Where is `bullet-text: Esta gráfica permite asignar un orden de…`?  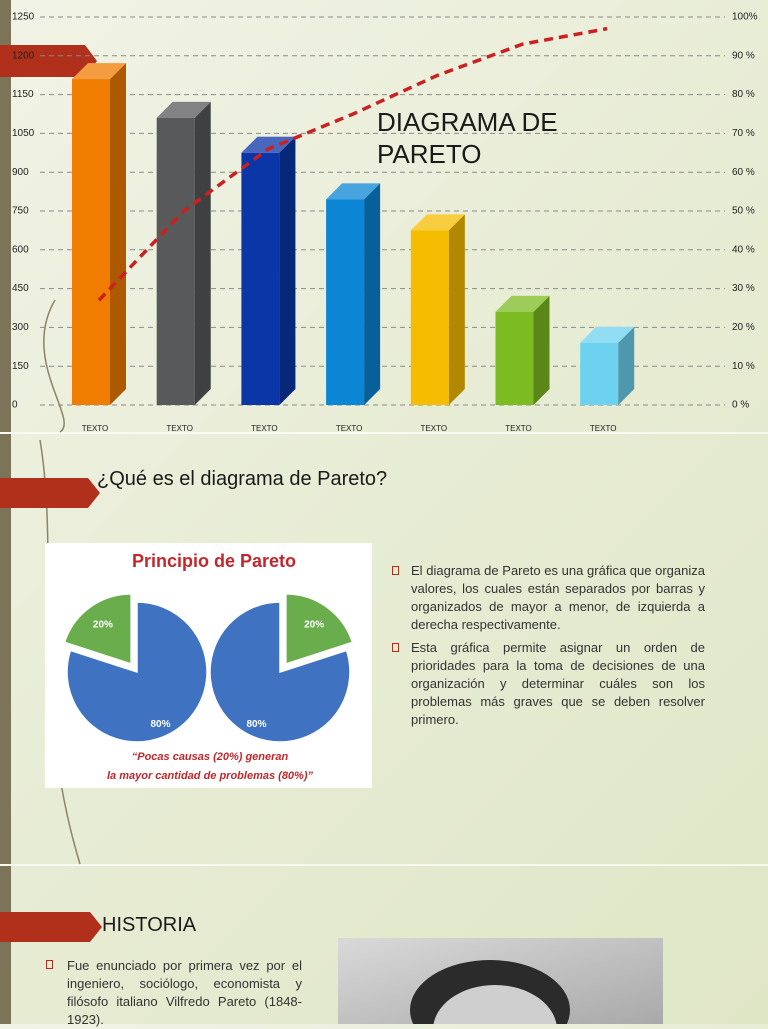
bullet-text: Esta gráfica permite asignar un orden de… is located at coordinates (558, 683).